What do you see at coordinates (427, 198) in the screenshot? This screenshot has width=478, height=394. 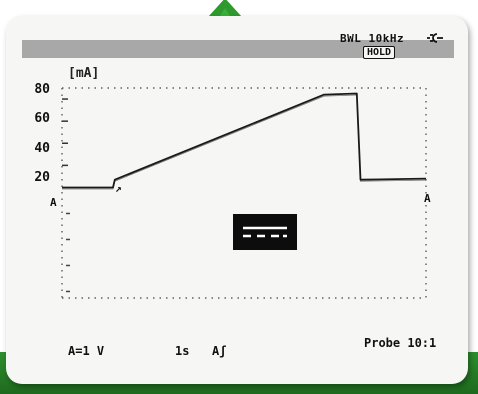 I see `channel-a-right-marker: A` at bounding box center [427, 198].